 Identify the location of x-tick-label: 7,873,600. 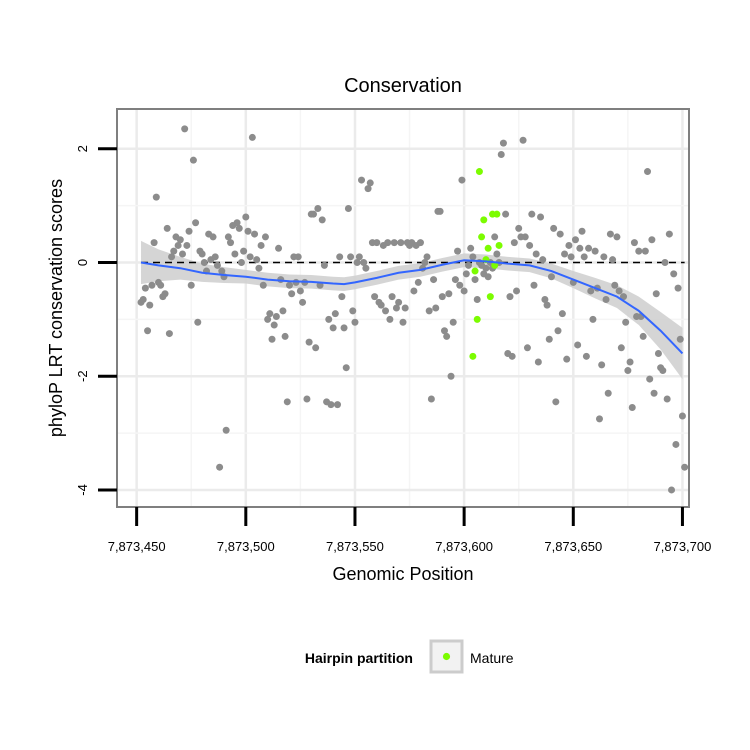
(464, 546).